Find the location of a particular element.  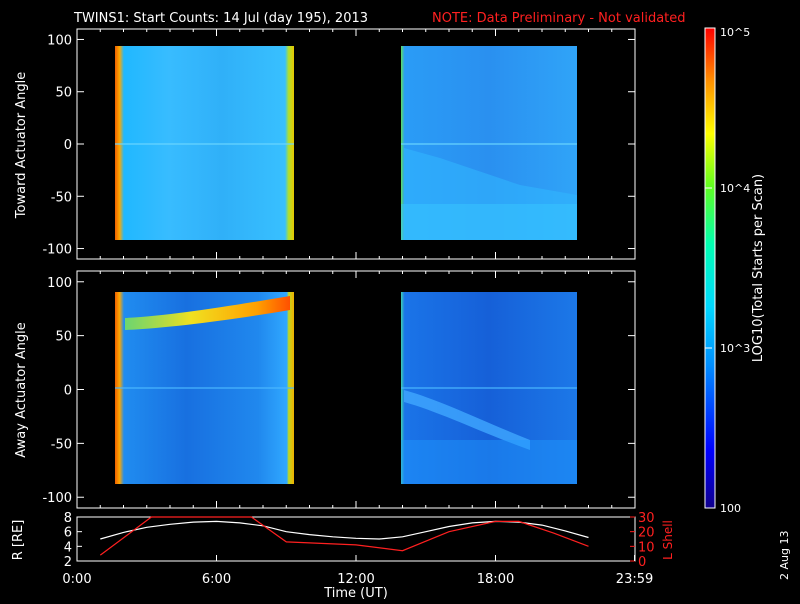

toward-ytick-label: -100 is located at coordinates (57, 250).